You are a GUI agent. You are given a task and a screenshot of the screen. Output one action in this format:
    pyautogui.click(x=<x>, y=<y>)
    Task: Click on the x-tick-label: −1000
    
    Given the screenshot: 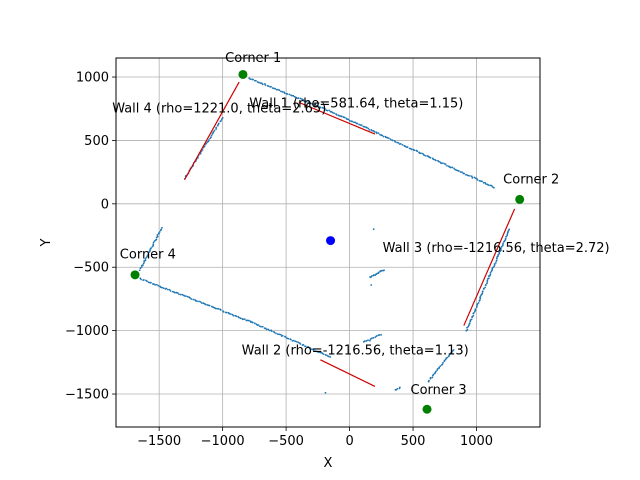 What is the action you would take?
    pyautogui.click(x=223, y=441)
    